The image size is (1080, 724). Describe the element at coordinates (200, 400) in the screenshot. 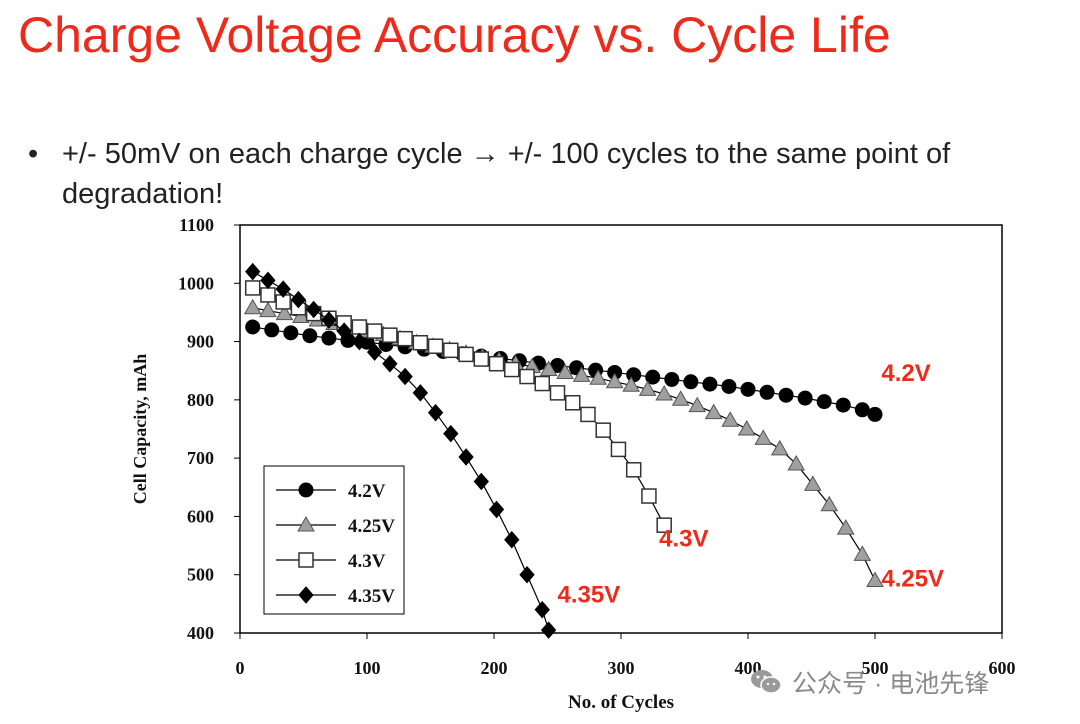

I see `y-tick-label: 800` at that location.